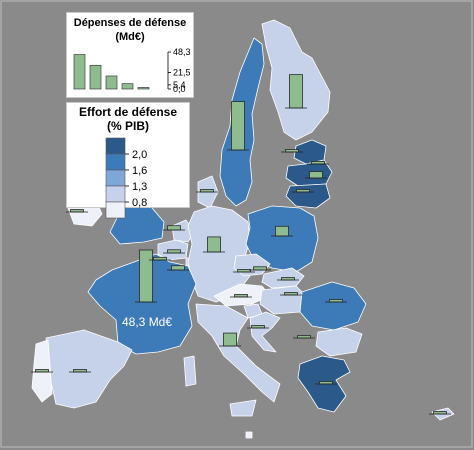 Image resolution: width=474 pixels, height=450 pixels. Describe the element at coordinates (179, 89) in the screenshot. I see `legend-tick-label: 0,0` at that location.